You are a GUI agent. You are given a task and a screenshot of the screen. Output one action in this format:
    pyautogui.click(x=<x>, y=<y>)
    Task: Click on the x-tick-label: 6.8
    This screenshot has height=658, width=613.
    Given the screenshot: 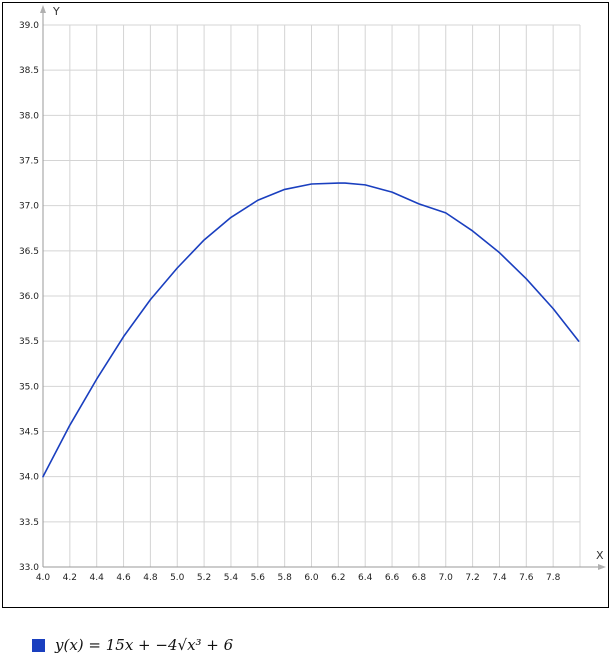 What is the action you would take?
    pyautogui.click(x=419, y=578)
    